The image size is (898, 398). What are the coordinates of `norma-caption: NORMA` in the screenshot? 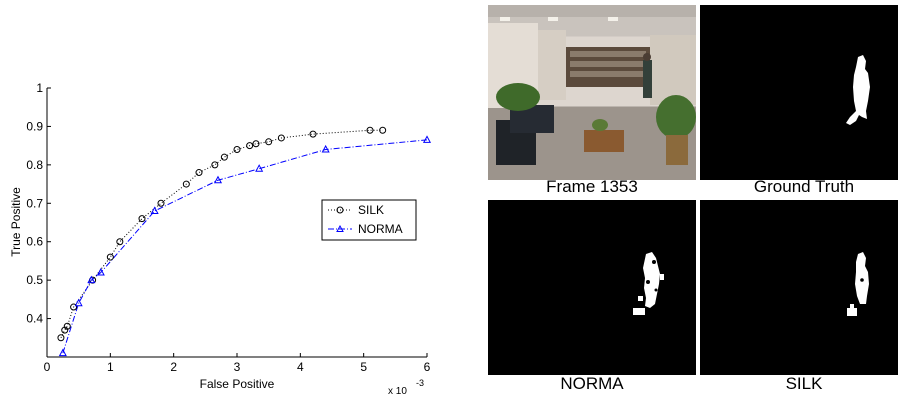 It's located at (592, 383).